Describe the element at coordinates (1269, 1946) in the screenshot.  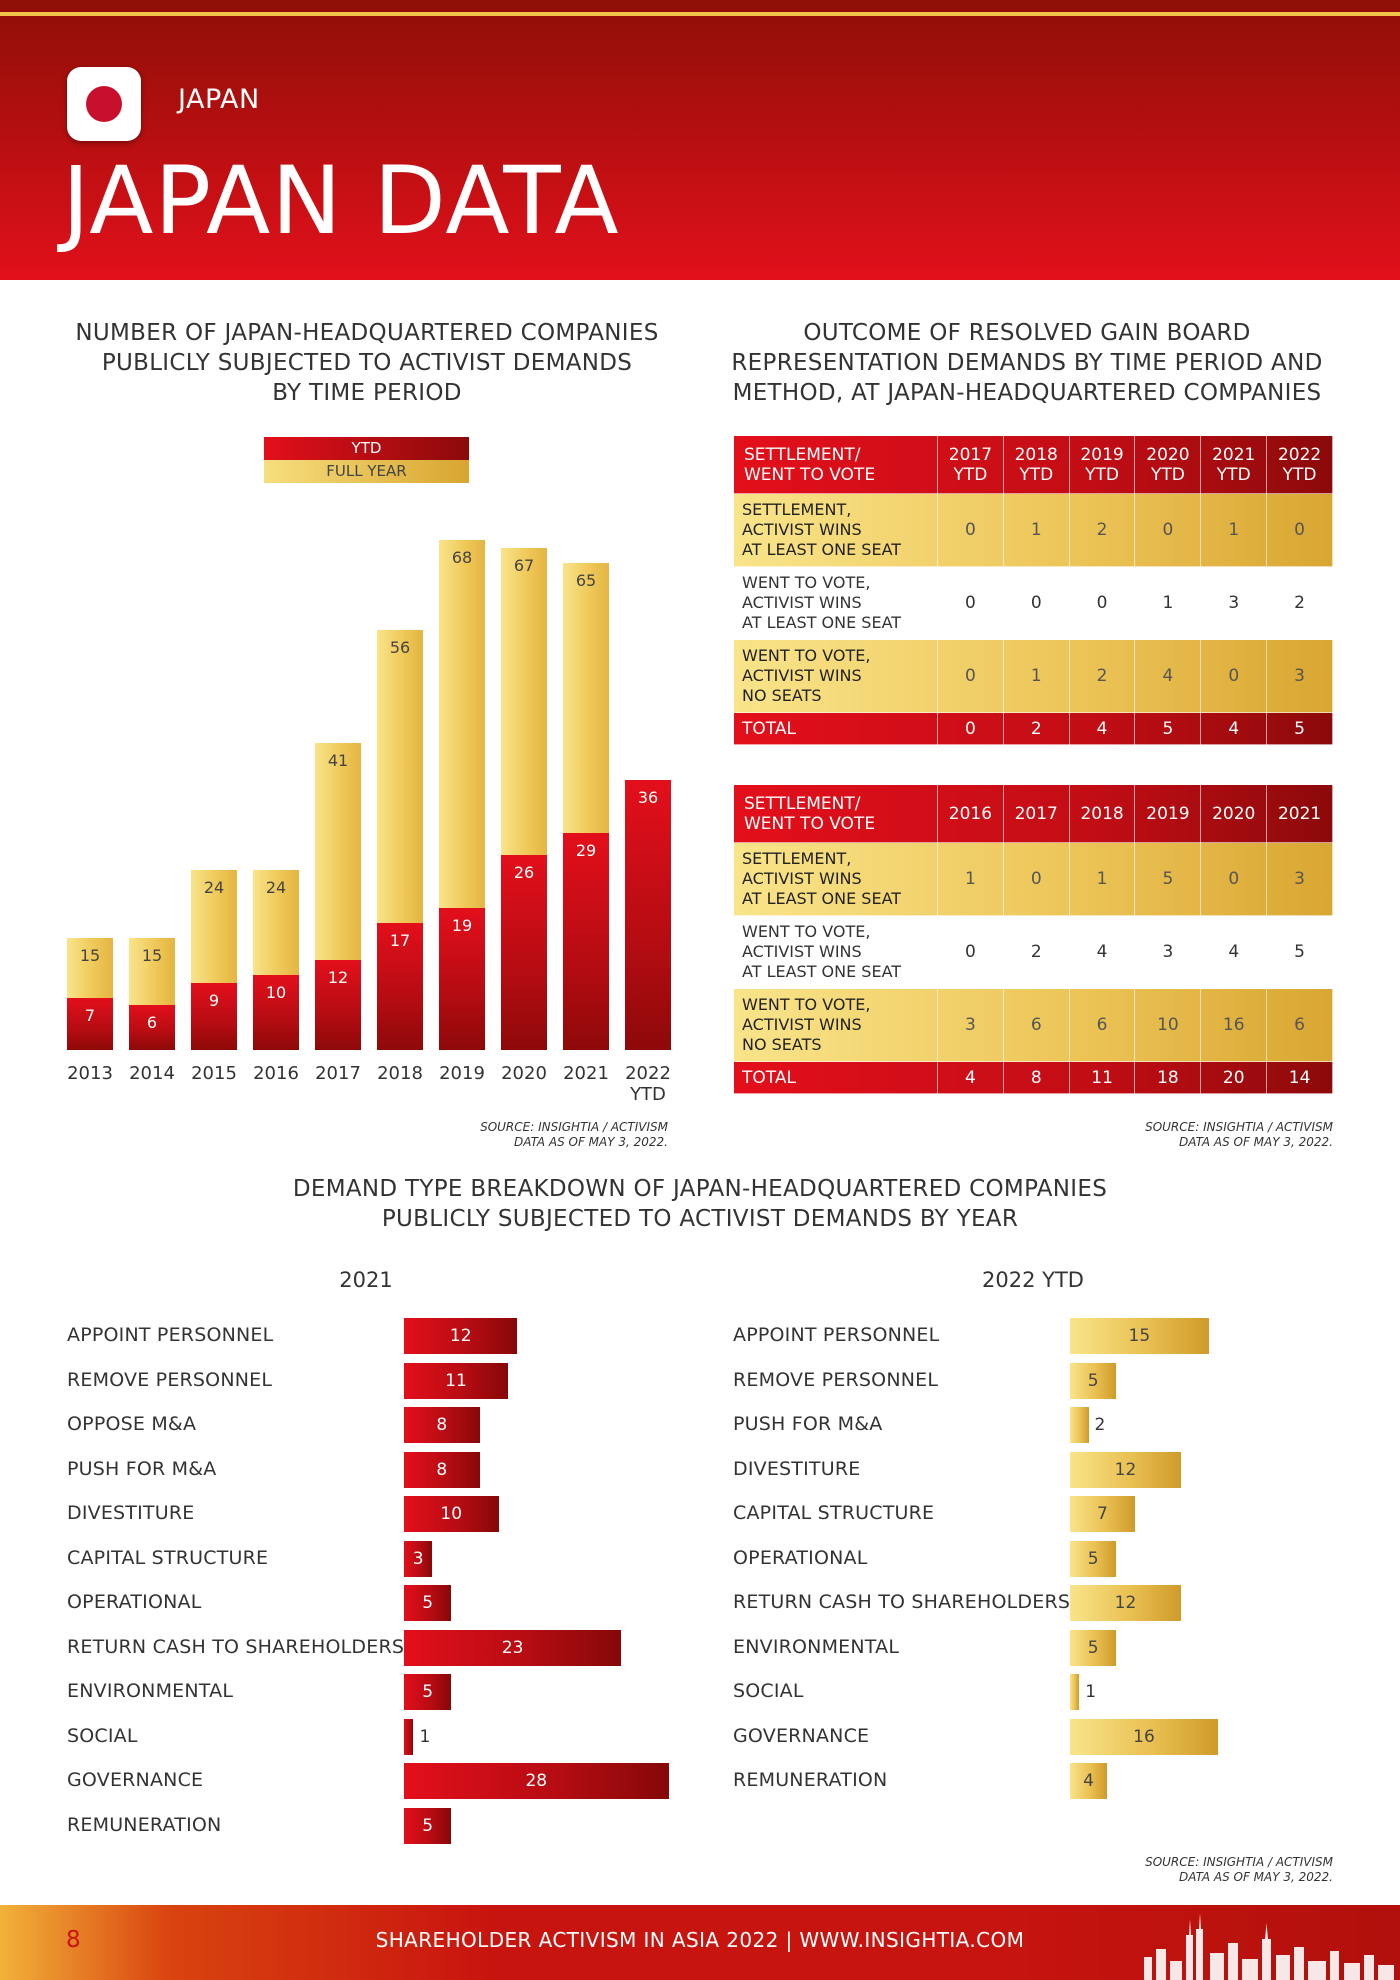
I see `city-skyline-icon` at that location.